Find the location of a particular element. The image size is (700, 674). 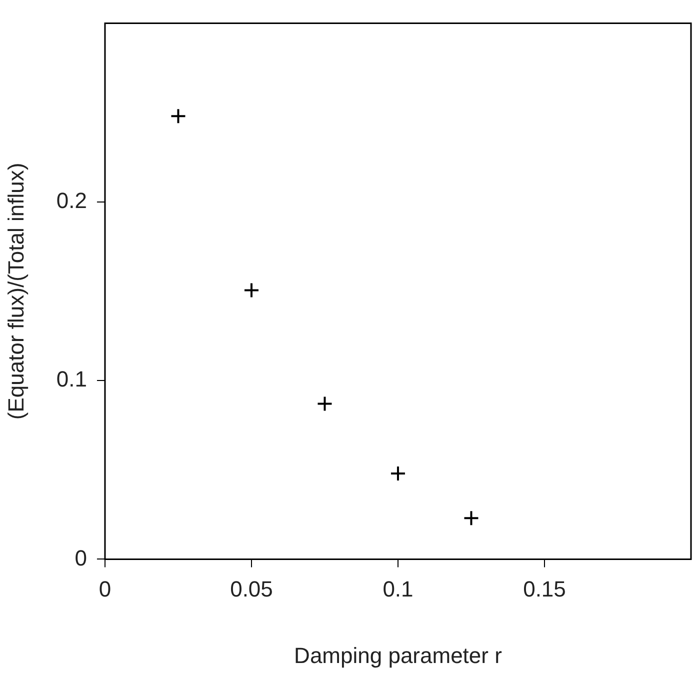

y-tick-label: 0.1 is located at coordinates (71, 379).